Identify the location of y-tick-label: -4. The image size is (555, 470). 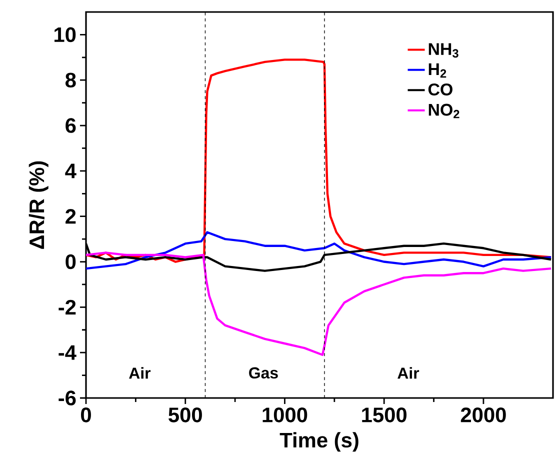
(67, 352).